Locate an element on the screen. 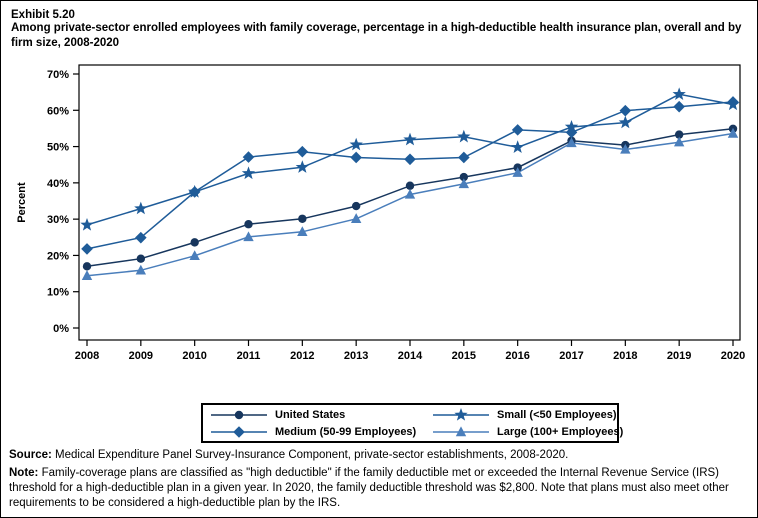  svg-text: 60% is located at coordinates (58, 111).